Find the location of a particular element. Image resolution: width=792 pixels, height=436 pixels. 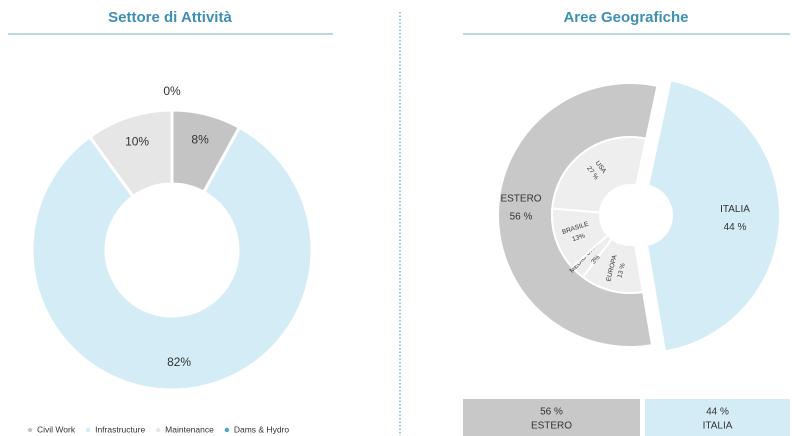

table-value: 56 % is located at coordinates (551, 412).